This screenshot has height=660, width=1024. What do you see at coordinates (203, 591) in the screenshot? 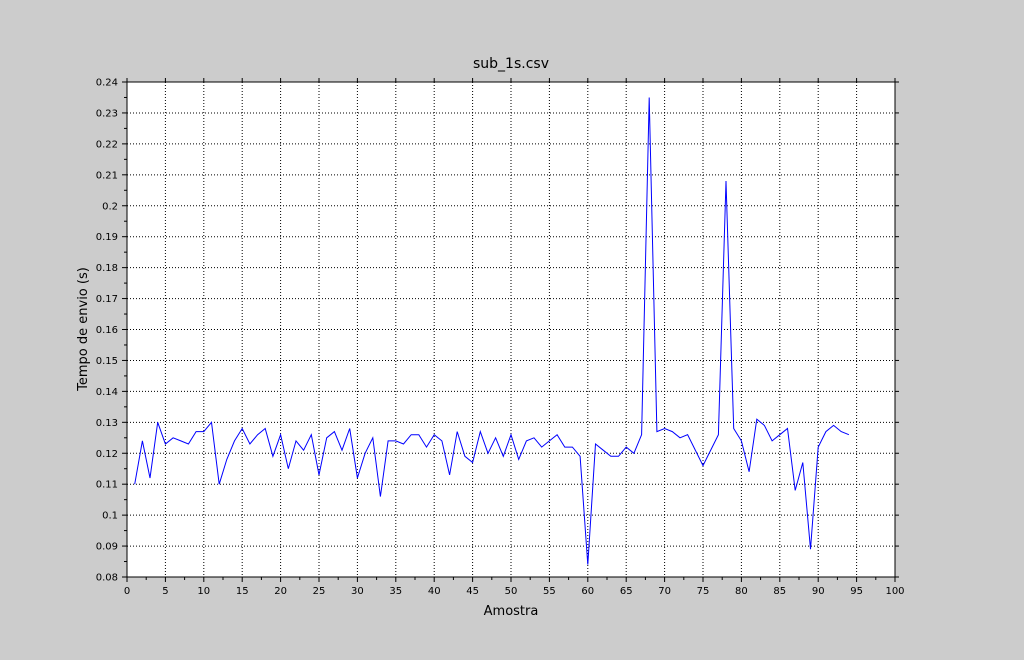
I see `x-tick-label: 10` at bounding box center [203, 591].